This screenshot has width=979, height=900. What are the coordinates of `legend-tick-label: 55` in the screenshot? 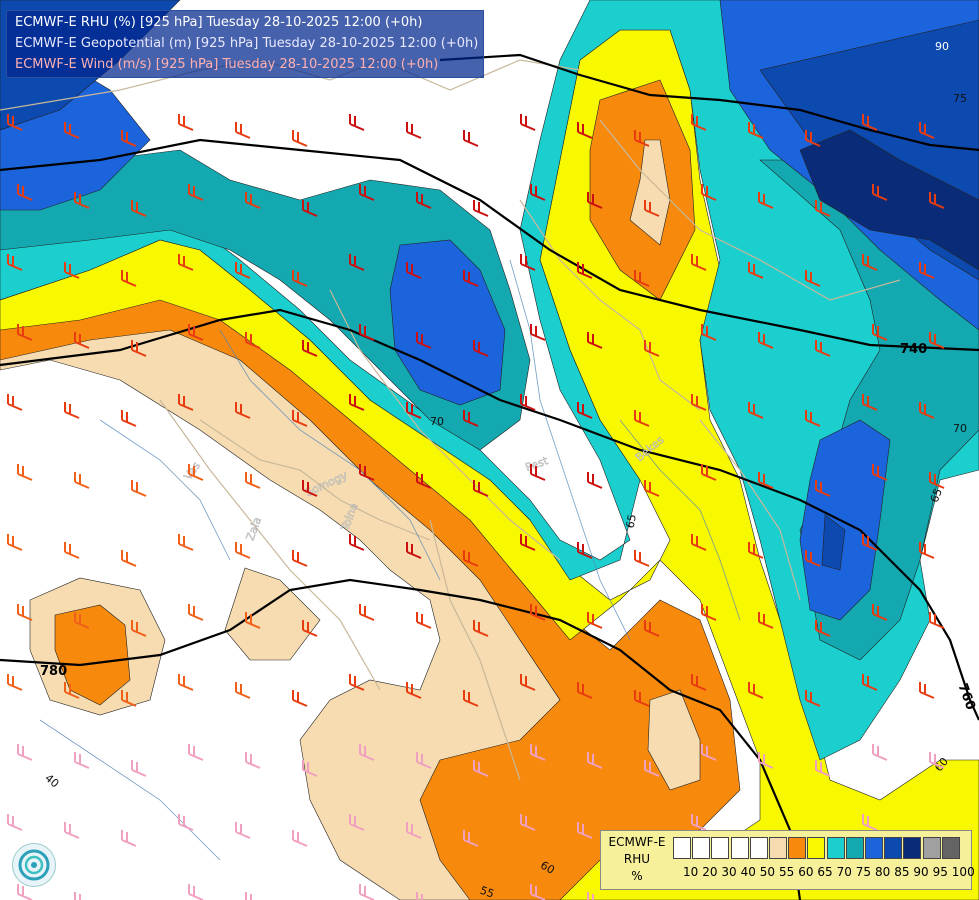 It's located at (787, 872).